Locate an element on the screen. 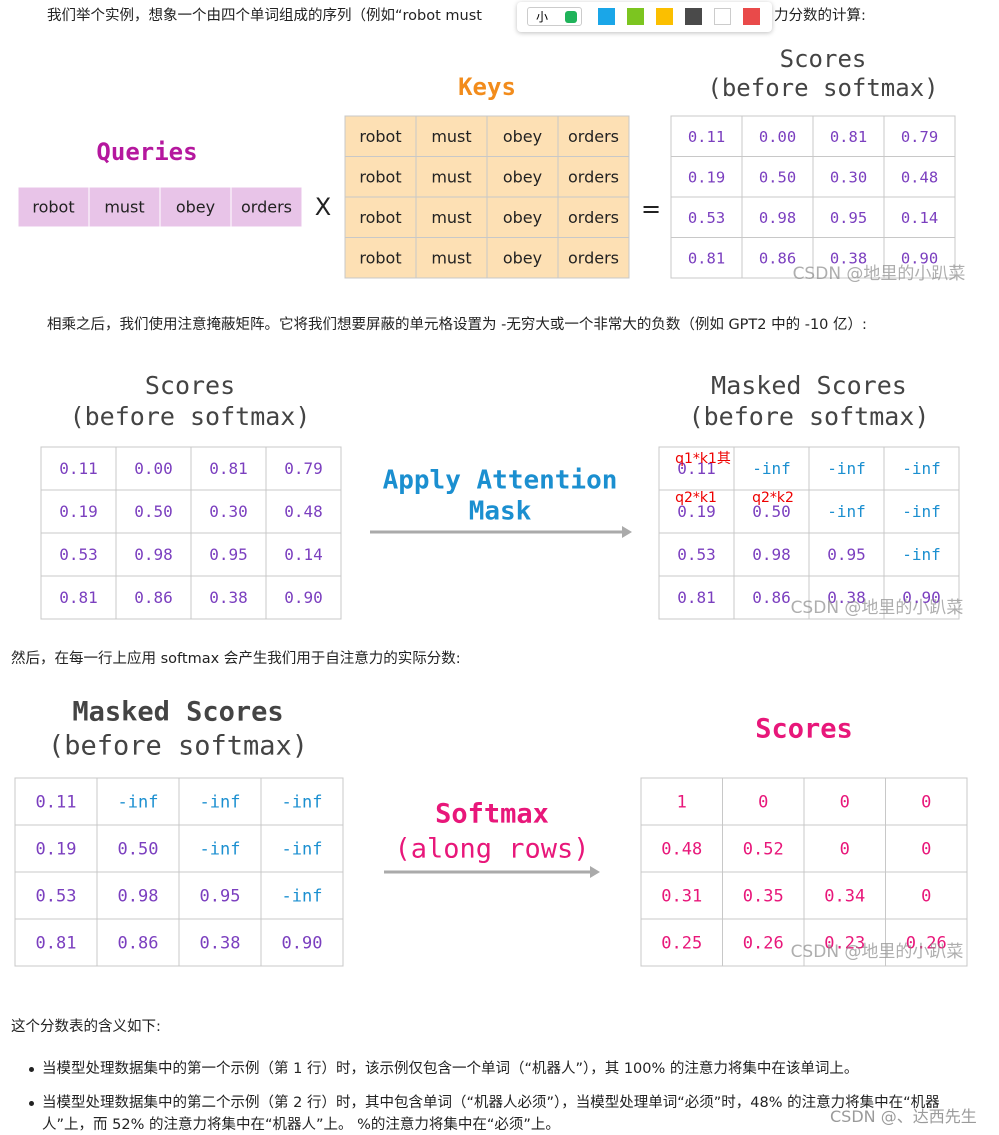 The width and height of the screenshot is (999, 1135). cell-text: 0.30 is located at coordinates (228, 511).